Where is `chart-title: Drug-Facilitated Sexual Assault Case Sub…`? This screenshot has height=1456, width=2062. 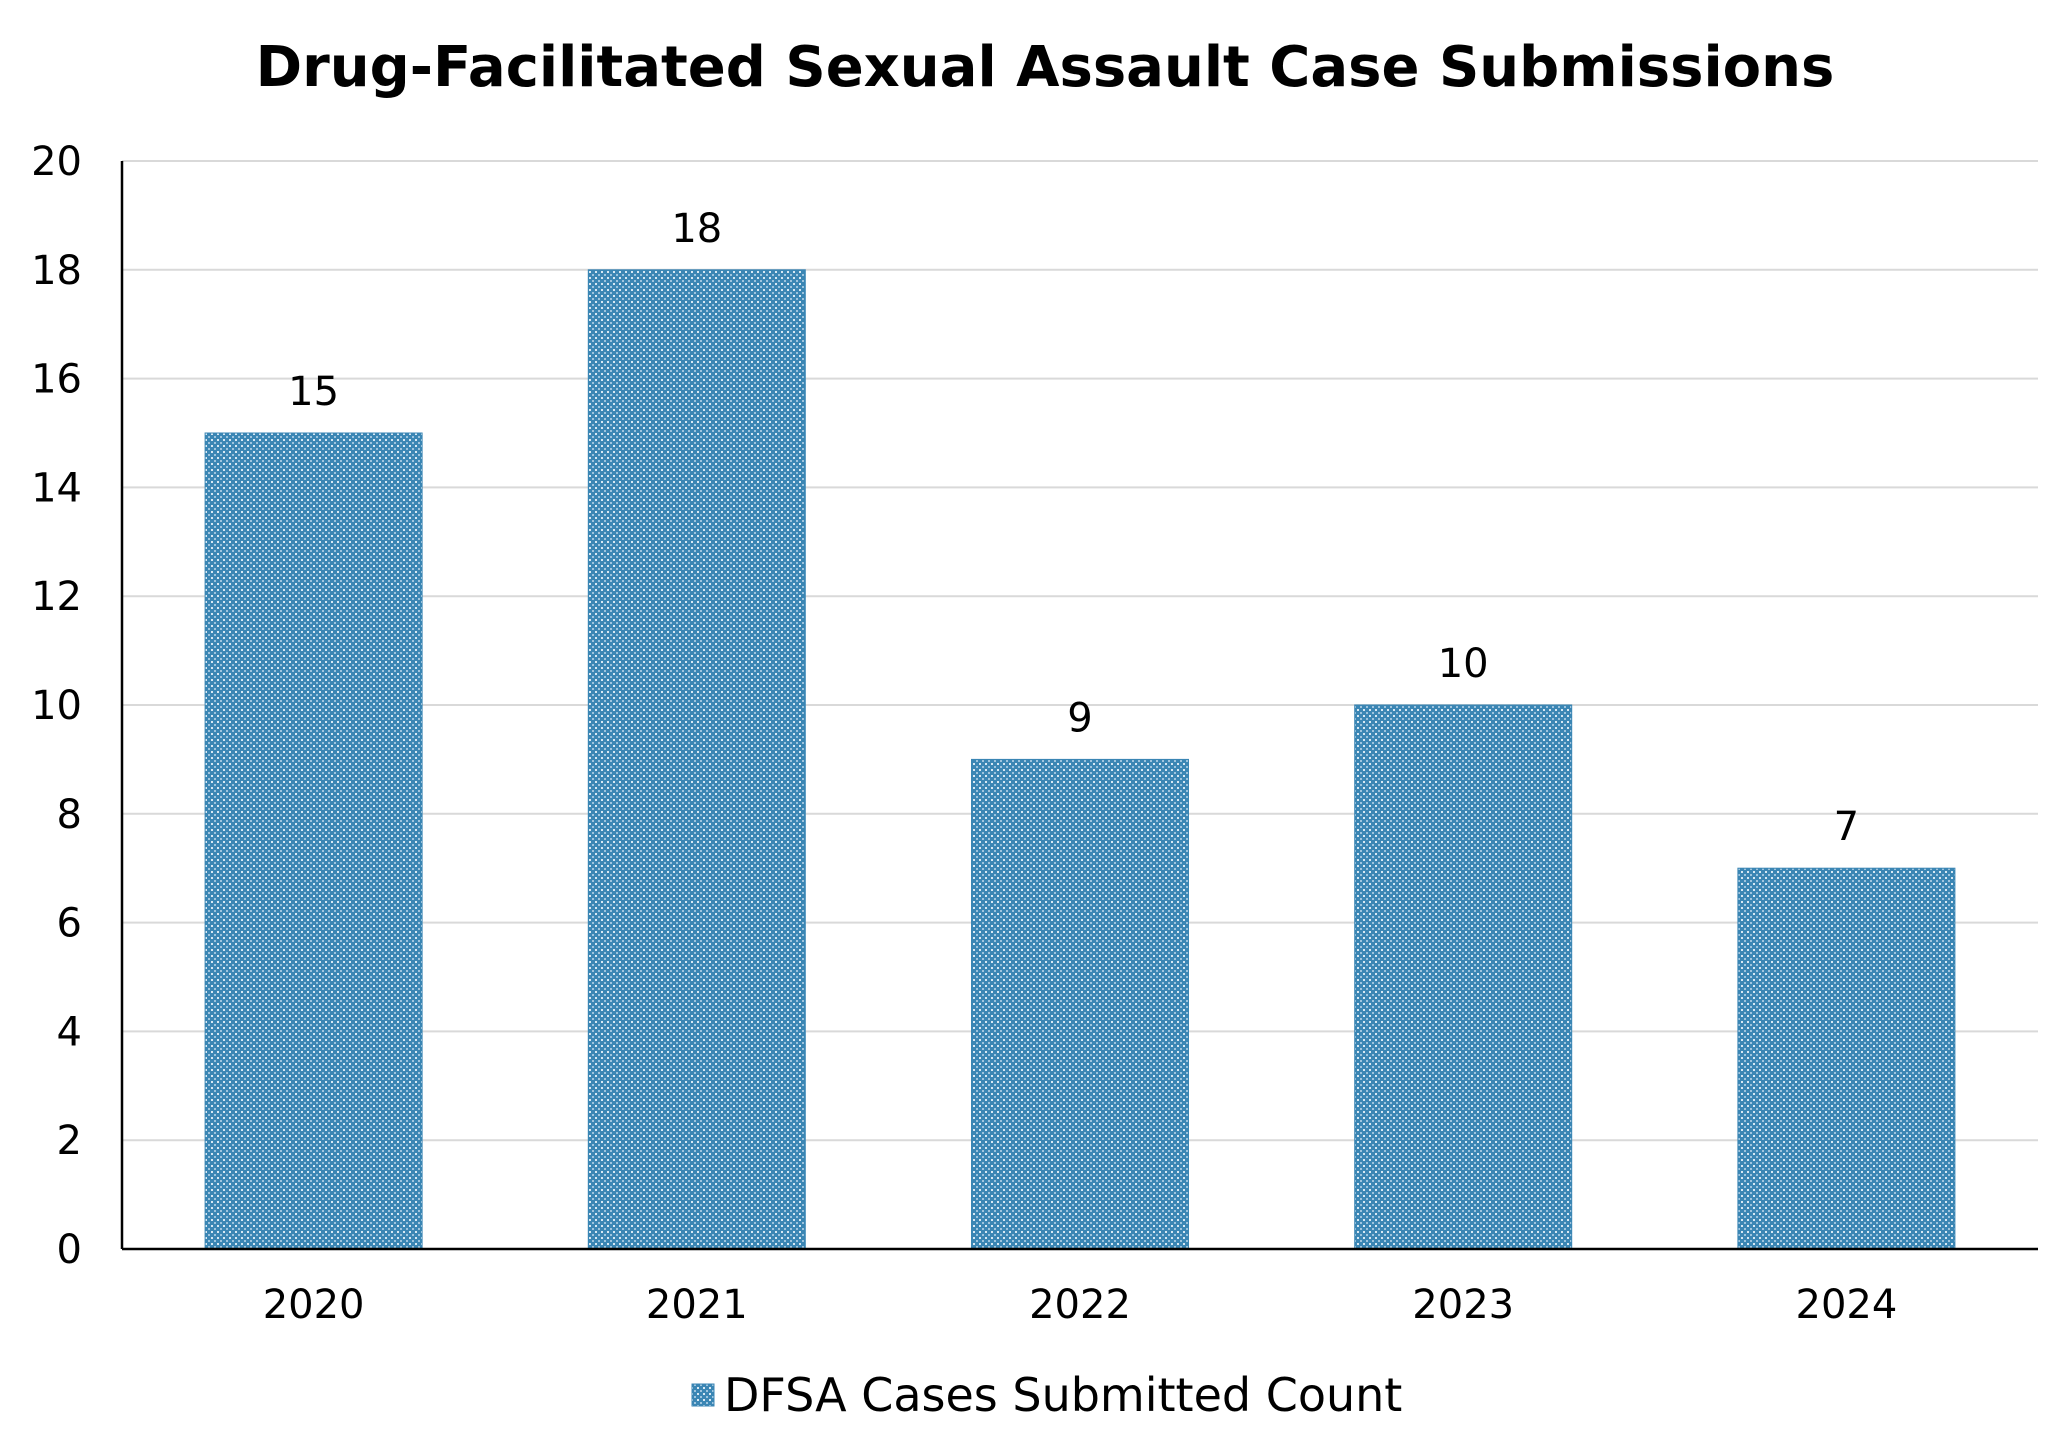
chart-title: Drug-Facilitated Sexual Assault Case Sub… is located at coordinates (1045, 67).